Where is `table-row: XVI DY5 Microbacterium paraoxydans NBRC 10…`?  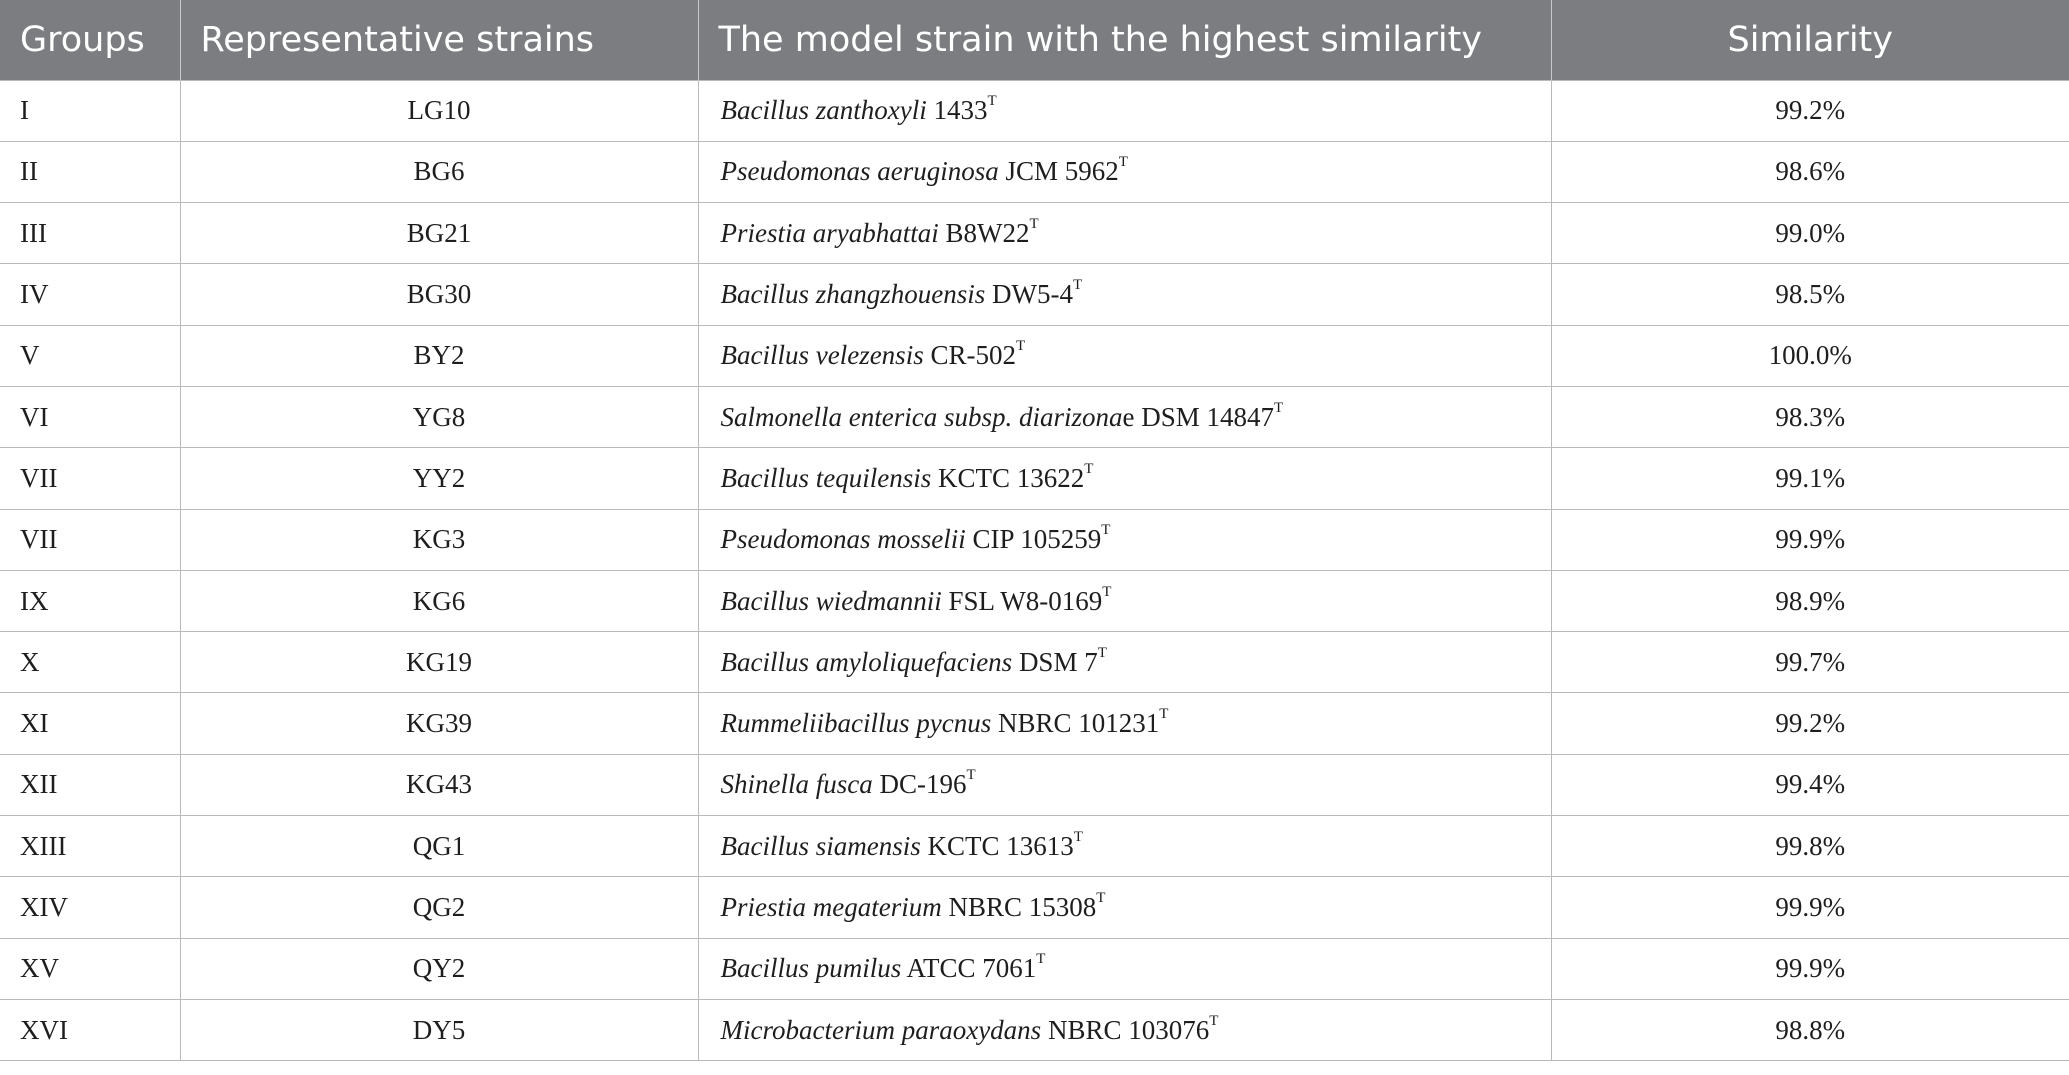 table-row: XVI DY5 Microbacterium paraoxydans NBRC 10… is located at coordinates (1034, 1030).